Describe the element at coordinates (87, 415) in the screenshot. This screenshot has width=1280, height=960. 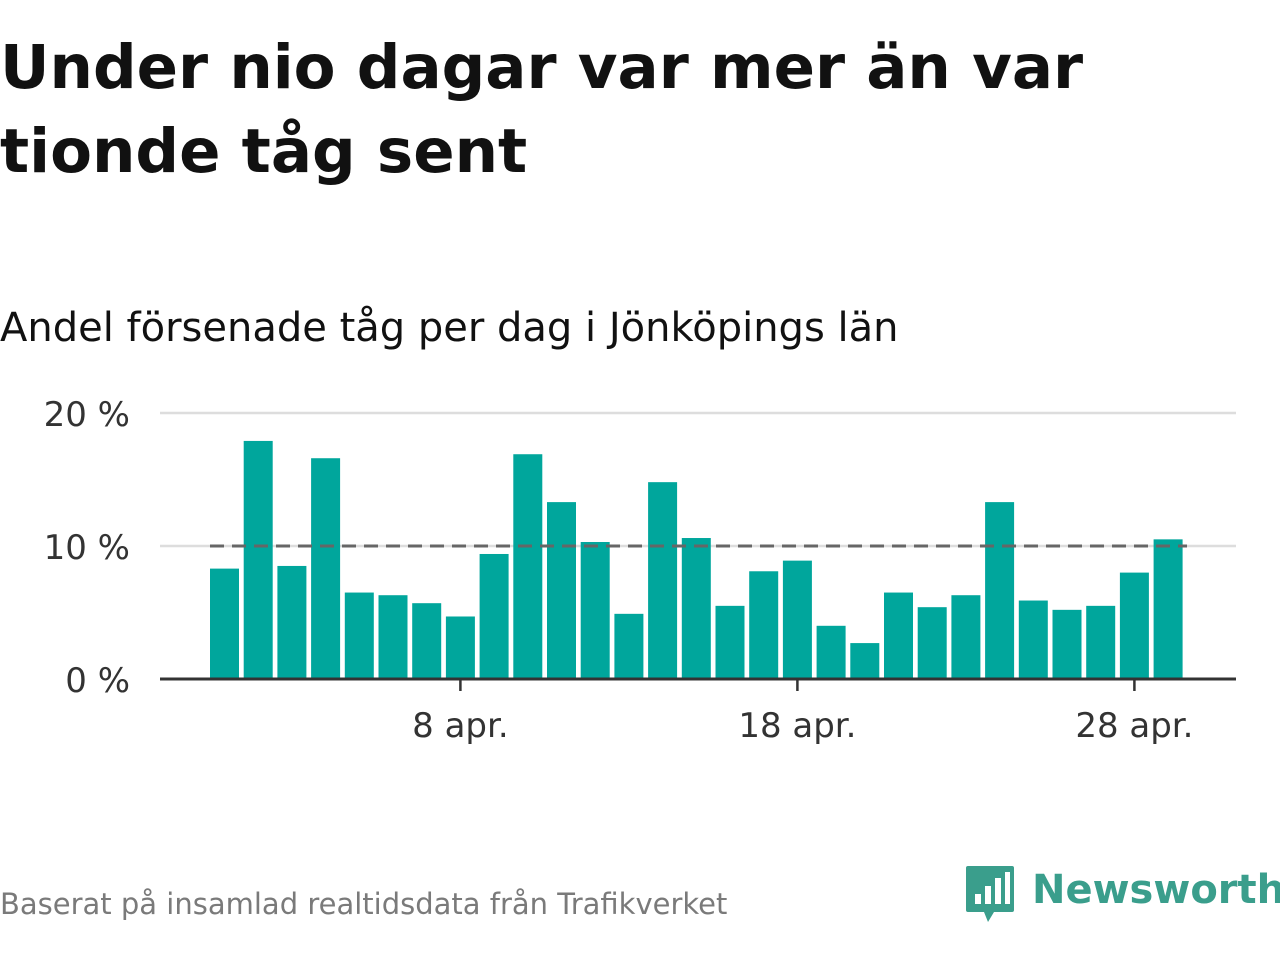
I see `y-tick-label: 20 %` at that location.